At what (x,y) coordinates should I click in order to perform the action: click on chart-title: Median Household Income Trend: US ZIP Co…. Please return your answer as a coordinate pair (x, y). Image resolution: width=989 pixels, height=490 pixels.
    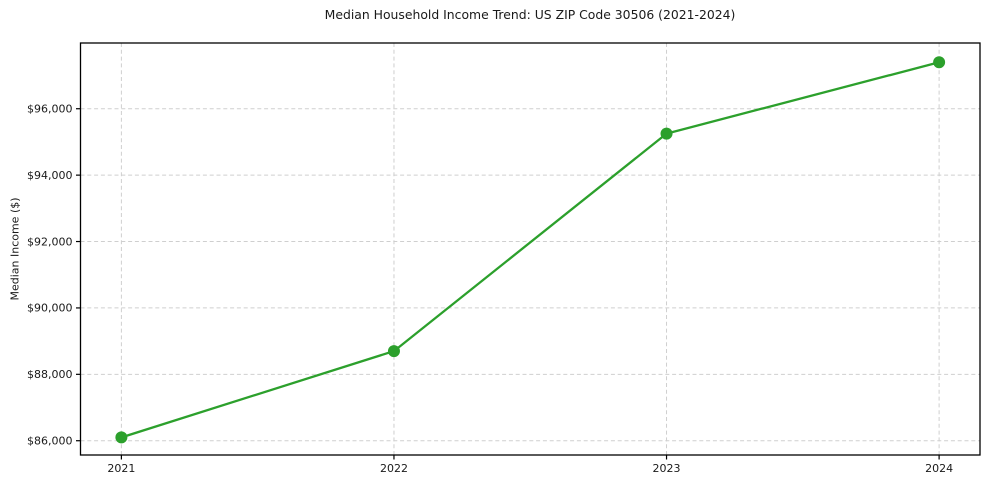
    Looking at the image, I should click on (530, 14).